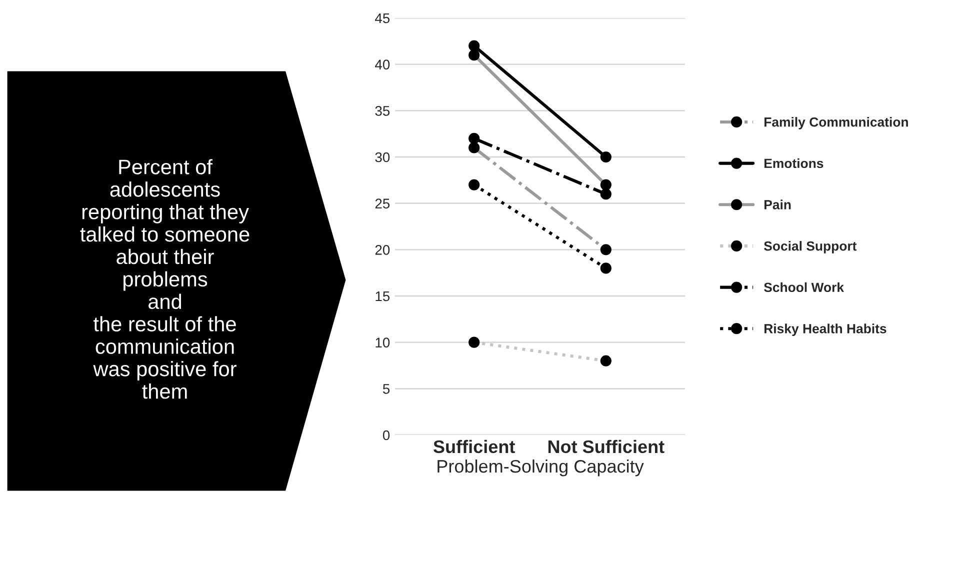 This screenshot has width=973, height=574. I want to click on y-tick-label: 30, so click(382, 157).